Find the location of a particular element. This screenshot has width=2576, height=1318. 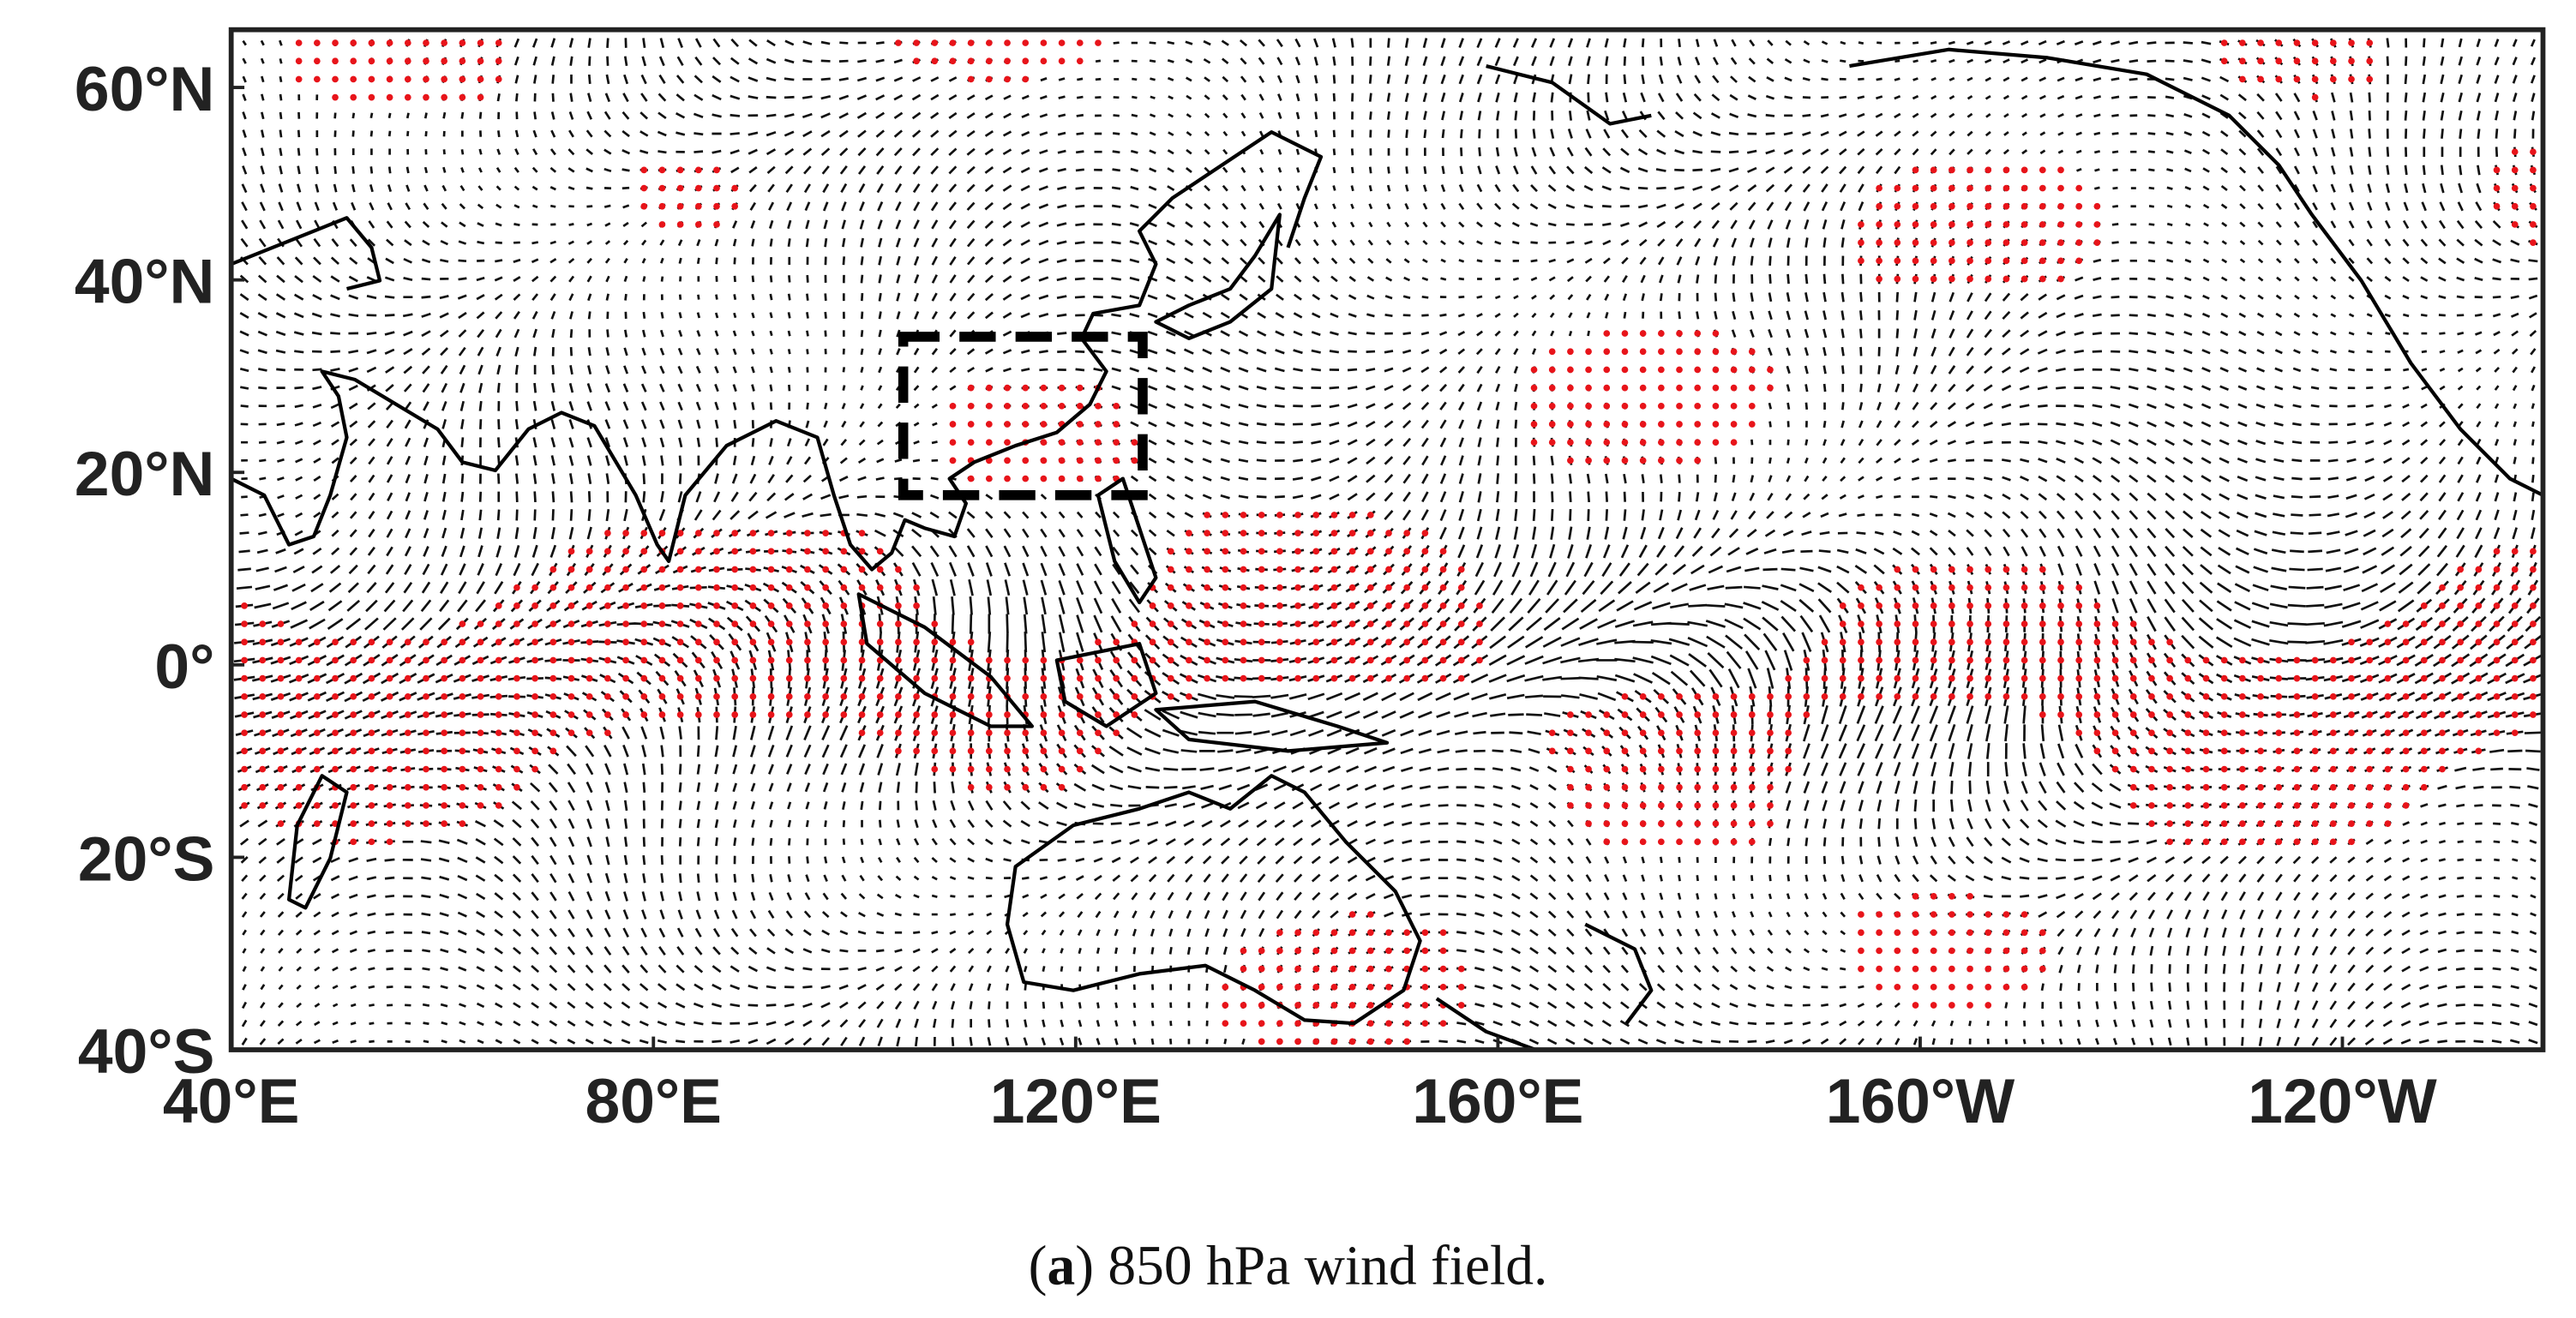

caption-text: ) 850 hPa wind field. is located at coordinates (1311, 1266).